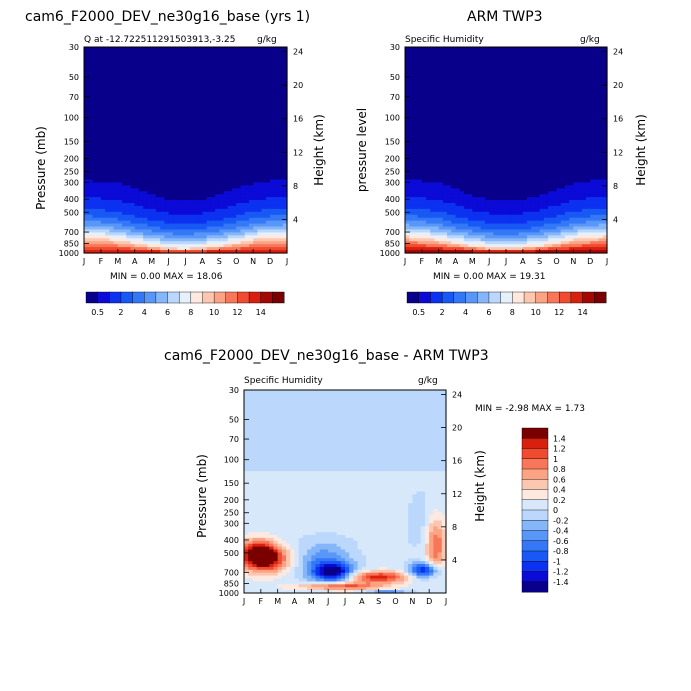 This screenshot has width=691, height=691. What do you see at coordinates (428, 381) in the screenshot?
I see `panel3-units: g/kg` at bounding box center [428, 381].